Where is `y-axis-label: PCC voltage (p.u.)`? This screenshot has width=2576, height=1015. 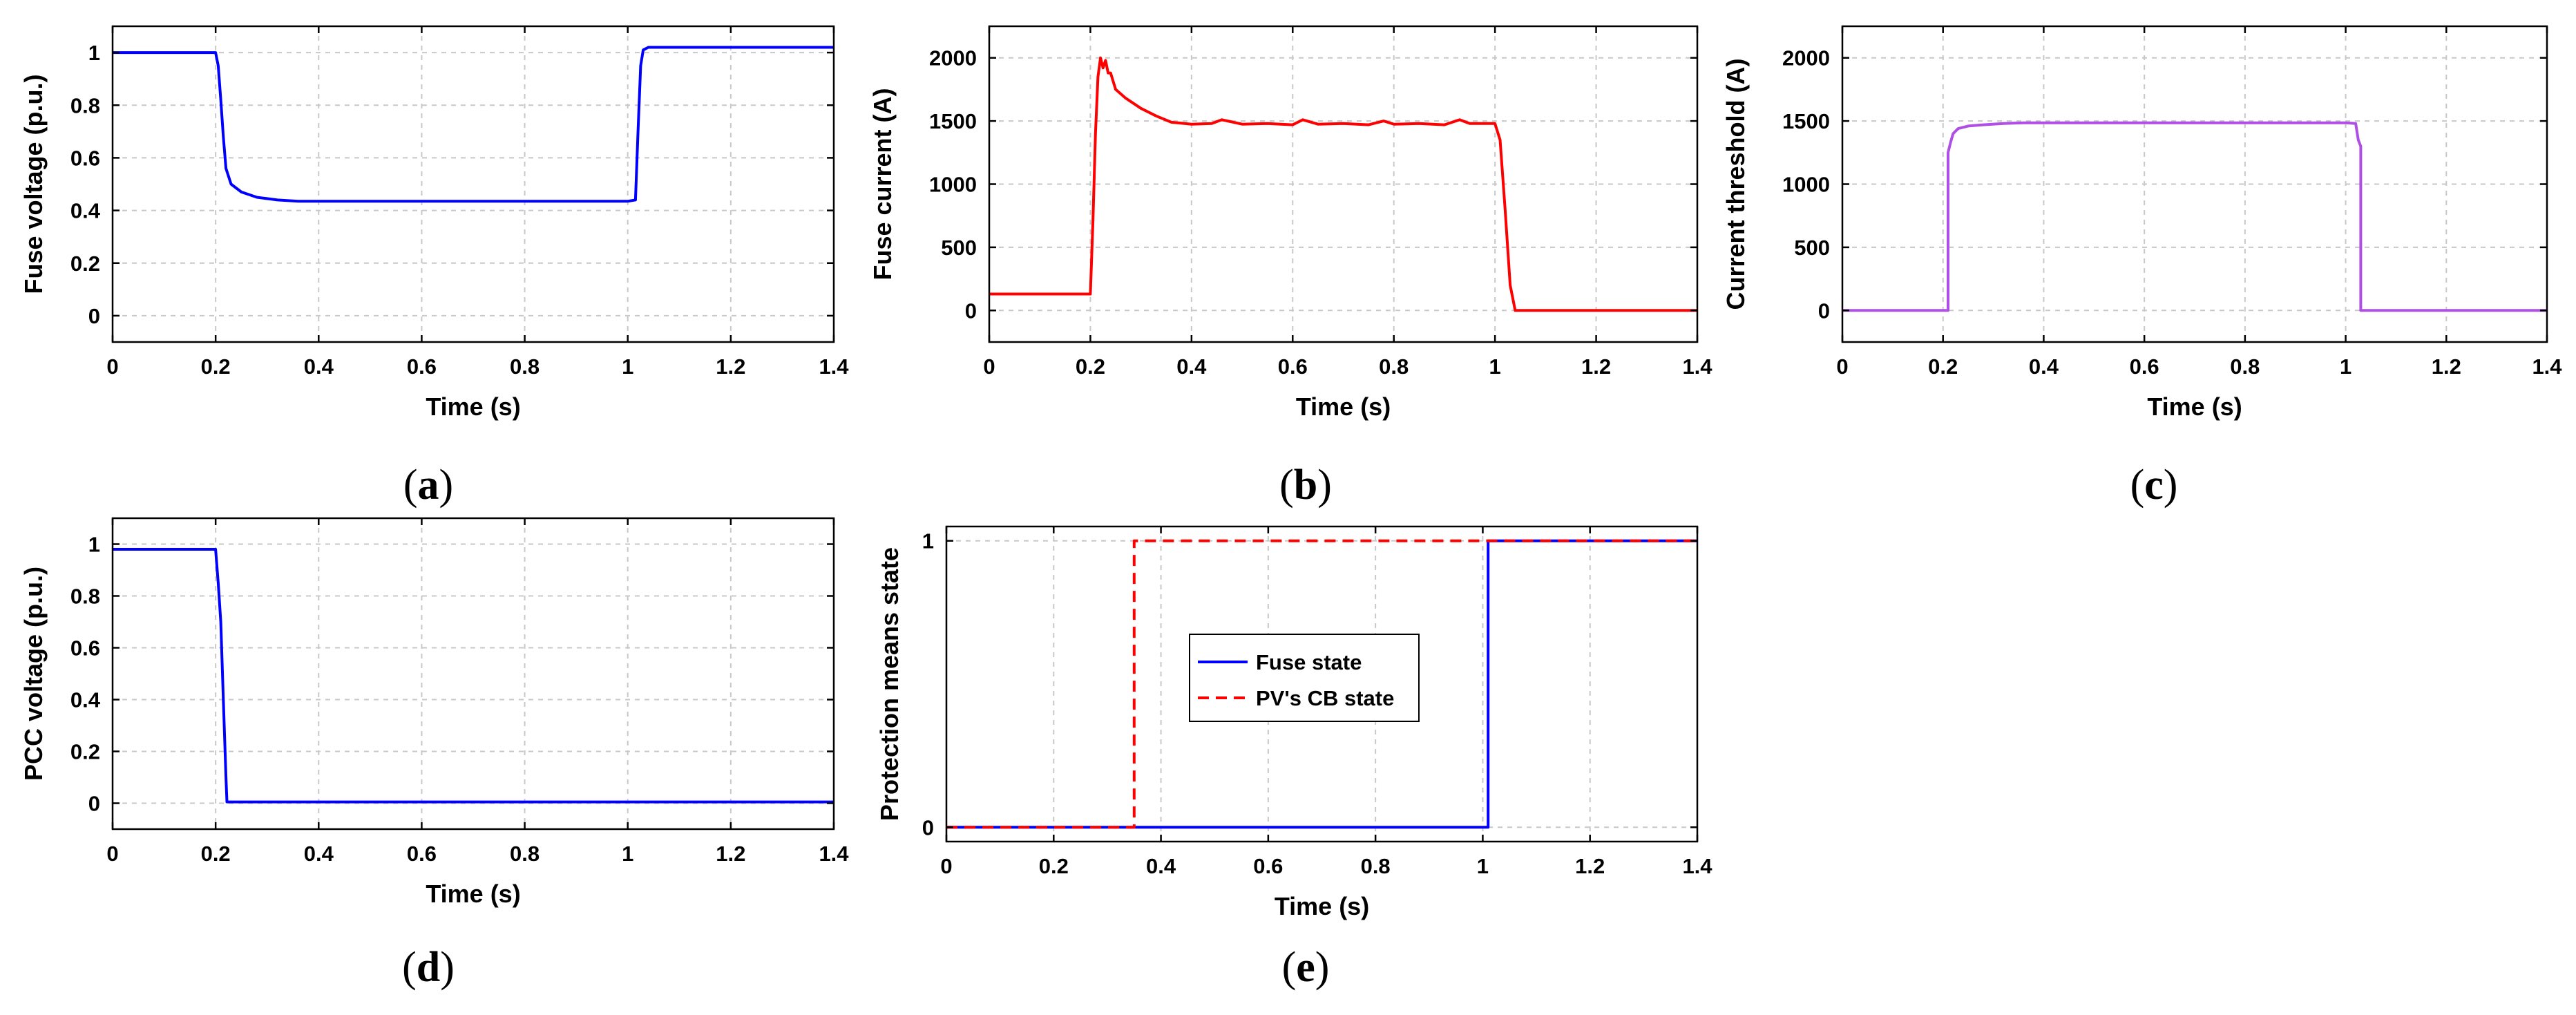
y-axis-label: PCC voltage (p.u.) is located at coordinates (33, 674).